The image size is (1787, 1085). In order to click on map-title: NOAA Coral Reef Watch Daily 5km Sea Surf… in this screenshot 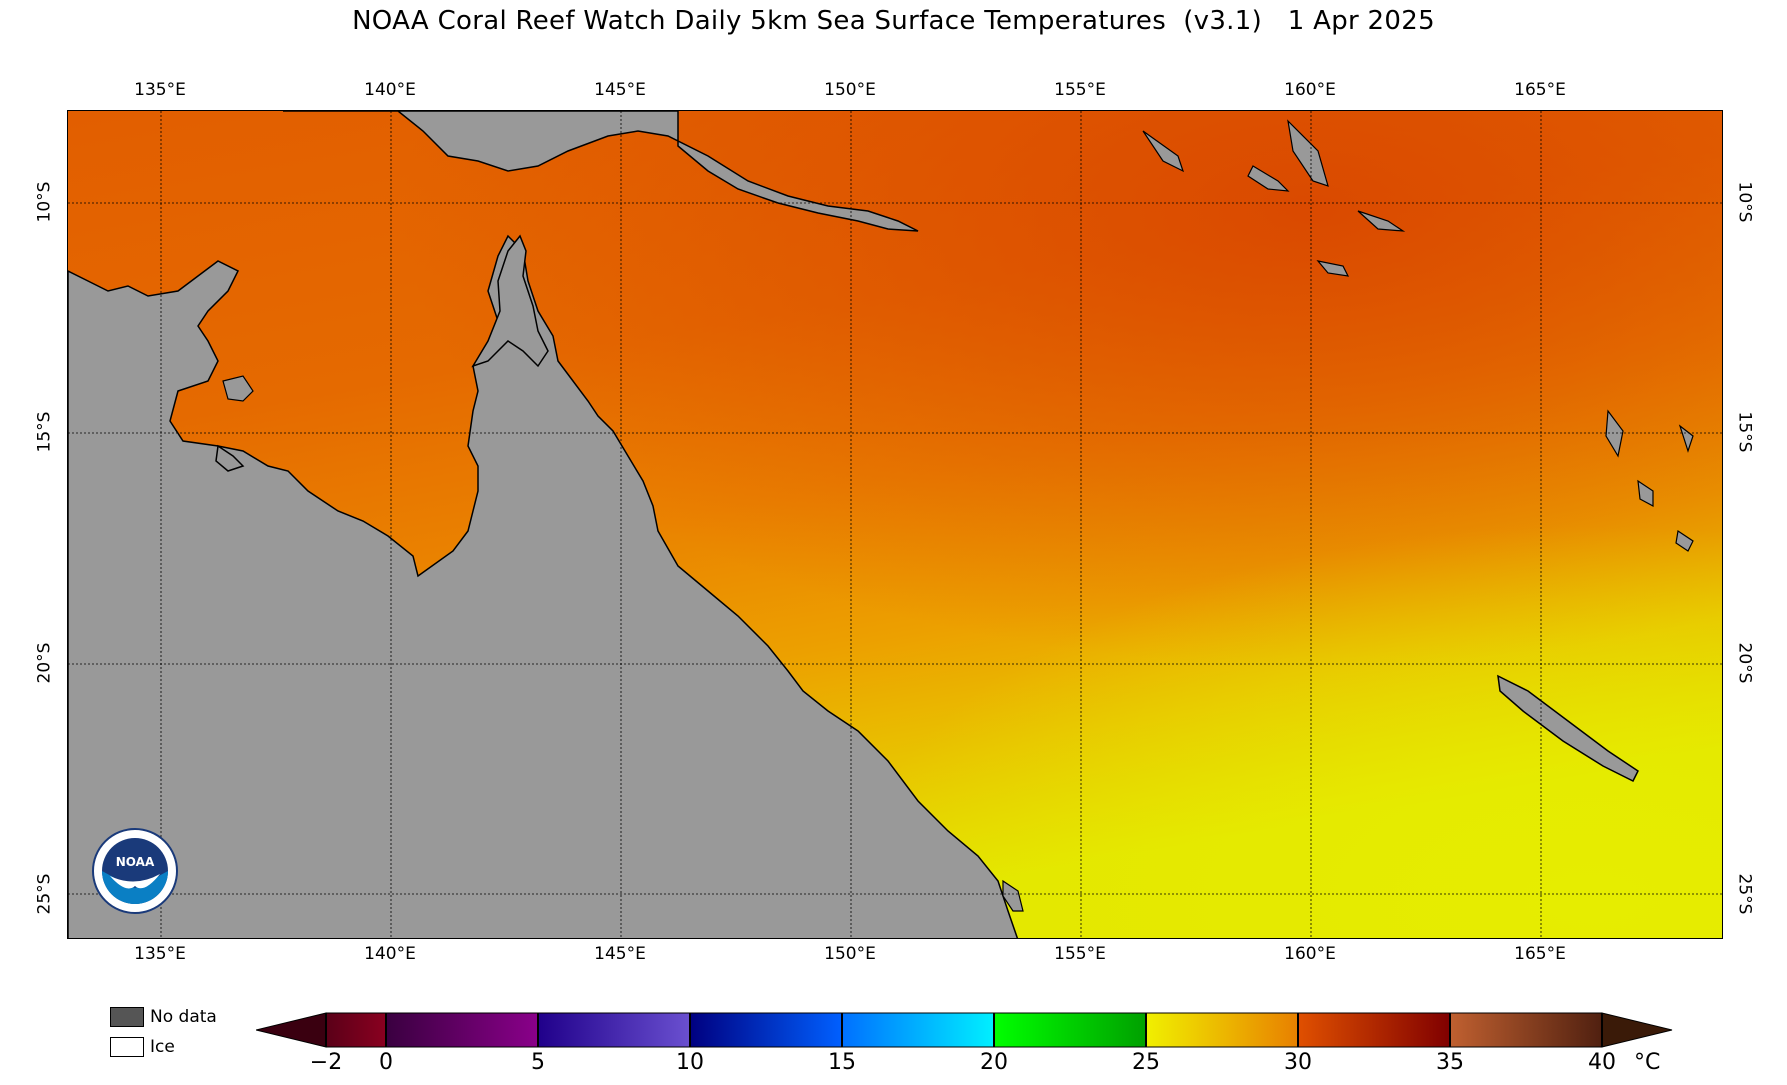, I will do `click(893, 21)`.